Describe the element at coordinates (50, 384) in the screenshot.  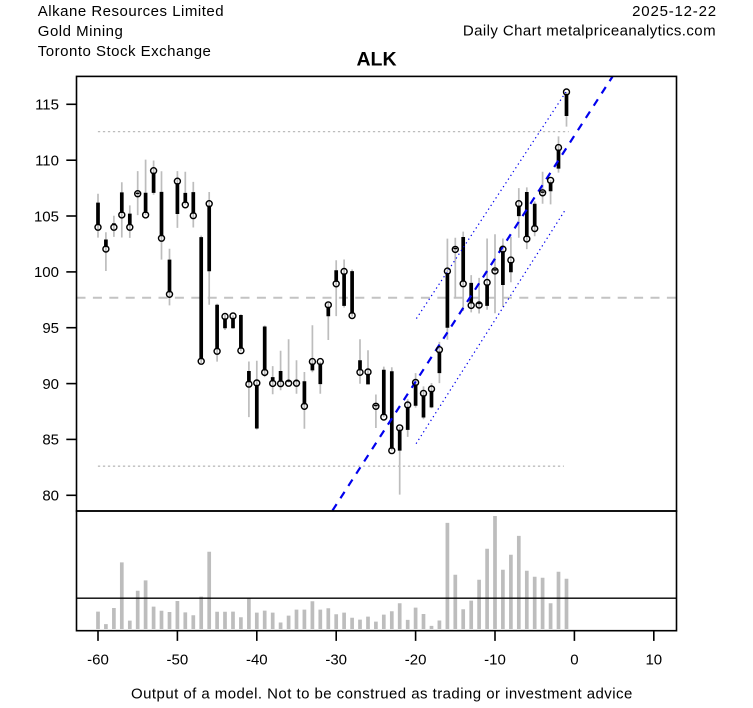
I see `svg-text: 90` at that location.